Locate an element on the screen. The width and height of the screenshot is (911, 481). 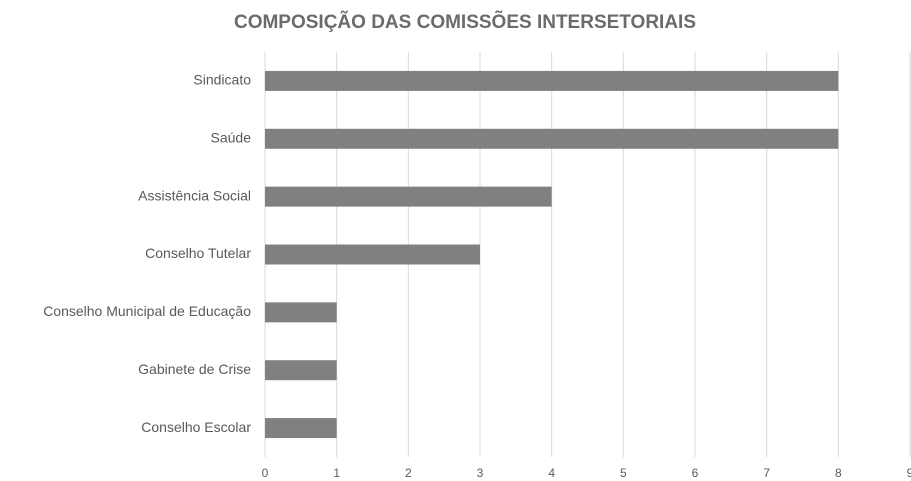
y-tick-label: Conselho Tutelar is located at coordinates (198, 253).